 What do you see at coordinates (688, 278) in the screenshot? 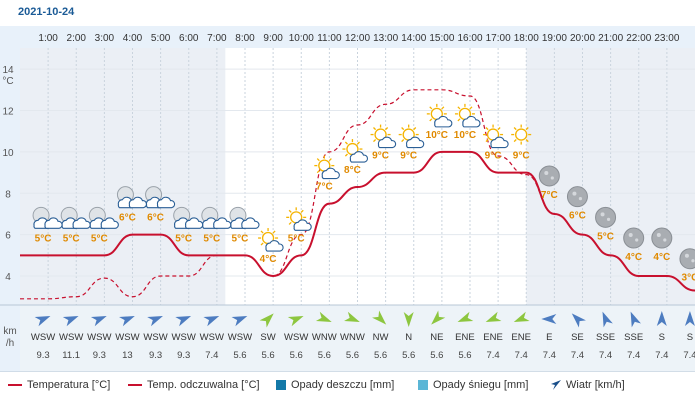
I see `temp-label: 3°C` at bounding box center [688, 278].